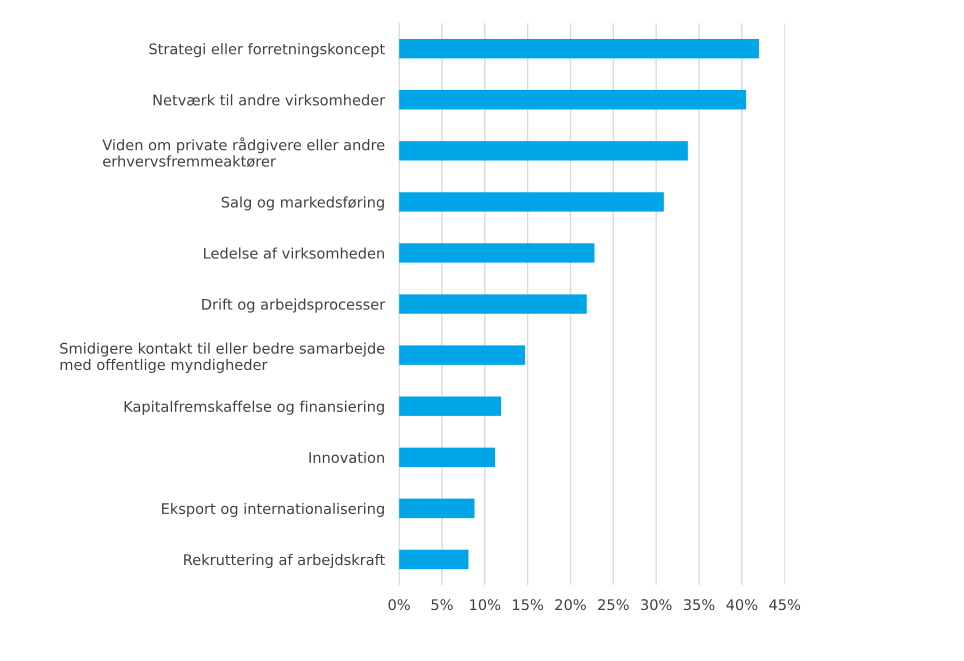 This screenshot has width=964, height=661. I want to click on y-tick-label: Rekruttering af arbejdskraft, so click(284, 561).